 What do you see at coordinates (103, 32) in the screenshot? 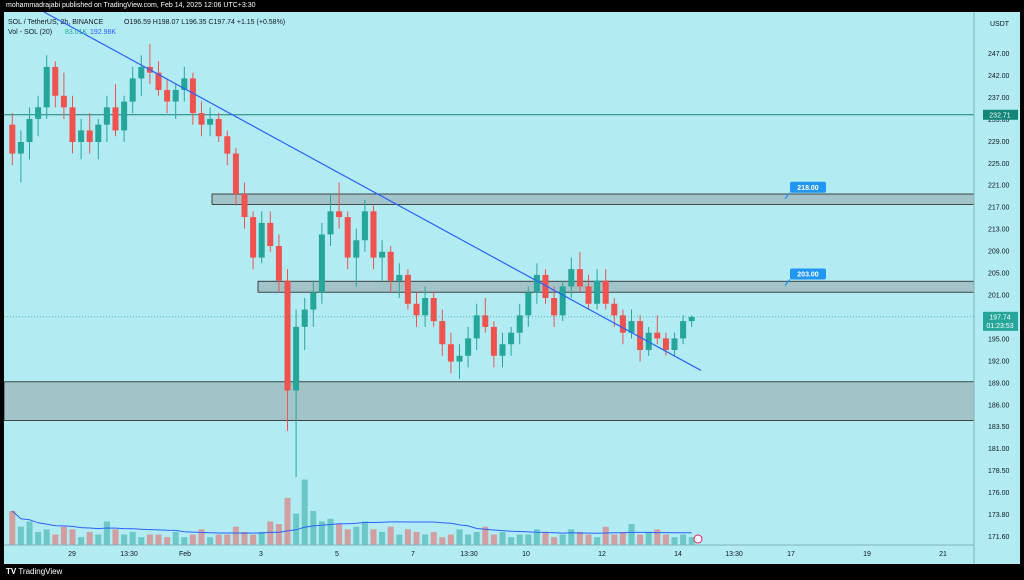
I see `legend-vol-value-2: 192.98K` at bounding box center [103, 32].